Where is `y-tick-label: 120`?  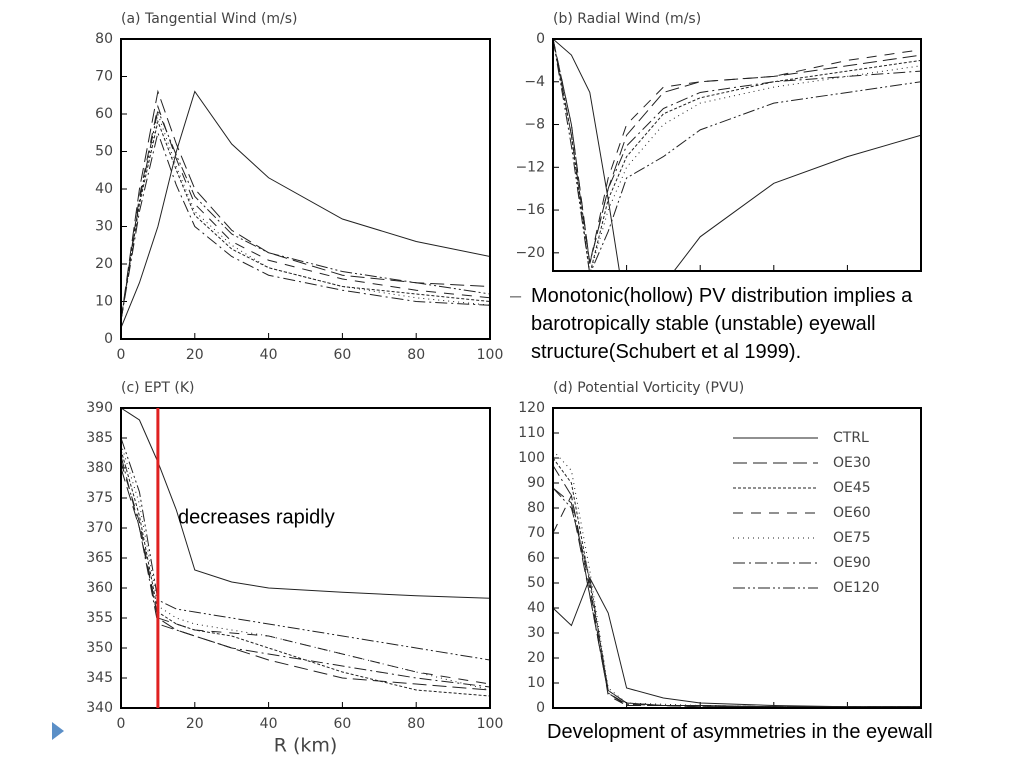
y-tick-label: 120 is located at coordinates (531, 408).